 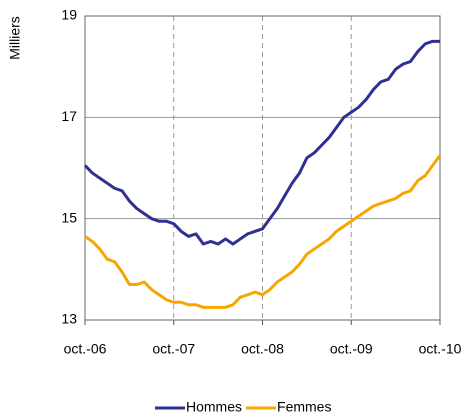 I want to click on y-tick-label: 13, so click(x=69, y=319).